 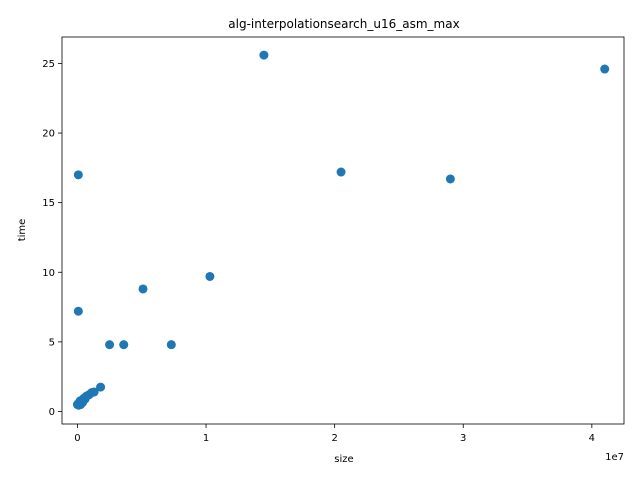 I want to click on x-axis-offset-label: 1e7, so click(x=614, y=457).